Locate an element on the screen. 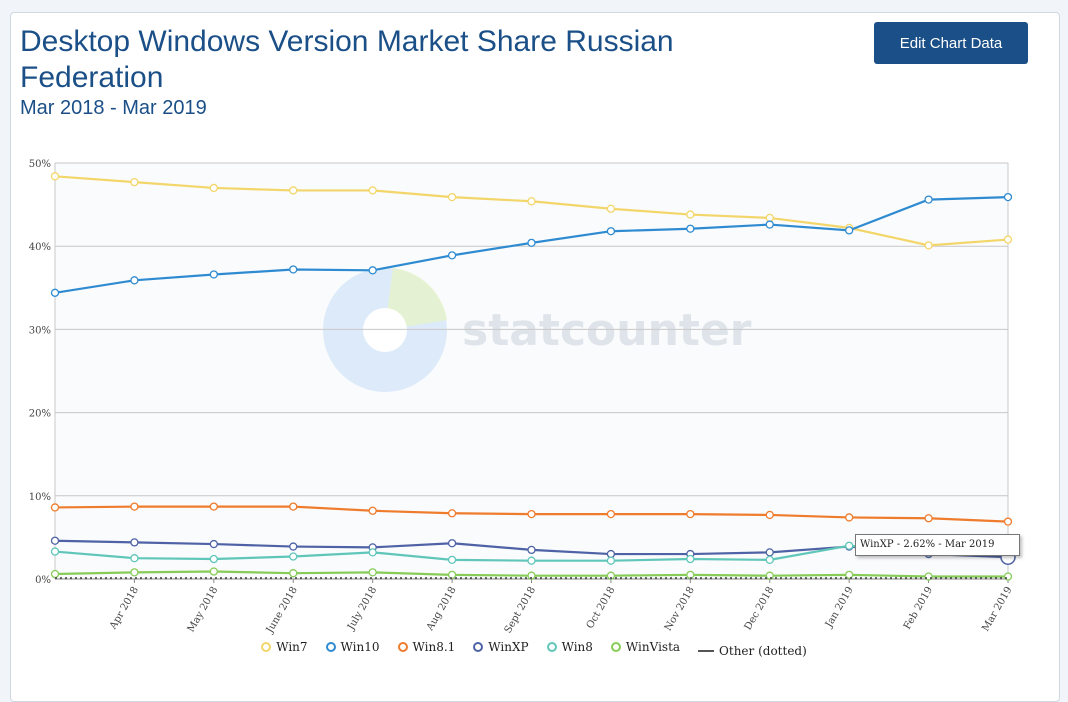 This screenshot has height=702, width=1068. x-tick-label: Sept 2018 is located at coordinates (520, 610).